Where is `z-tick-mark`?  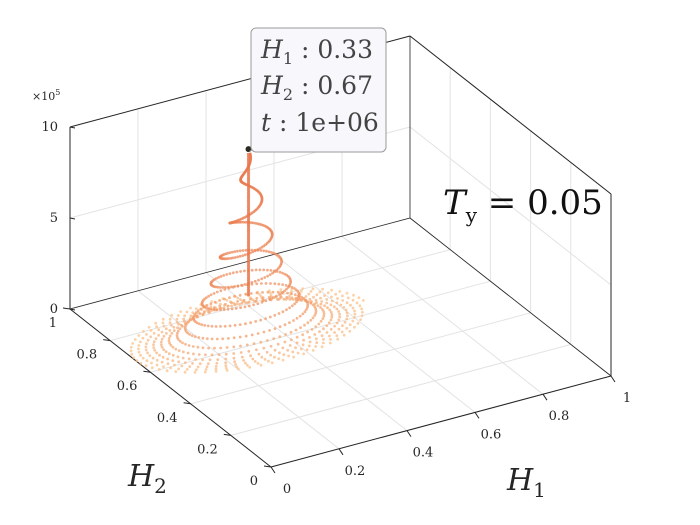 z-tick-mark is located at coordinates (72, 309).